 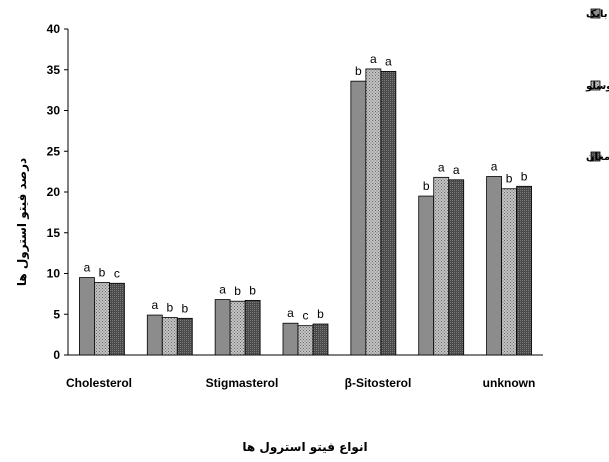 What do you see at coordinates (54, 233) in the screenshot?
I see `y-tick-label: 15` at bounding box center [54, 233].